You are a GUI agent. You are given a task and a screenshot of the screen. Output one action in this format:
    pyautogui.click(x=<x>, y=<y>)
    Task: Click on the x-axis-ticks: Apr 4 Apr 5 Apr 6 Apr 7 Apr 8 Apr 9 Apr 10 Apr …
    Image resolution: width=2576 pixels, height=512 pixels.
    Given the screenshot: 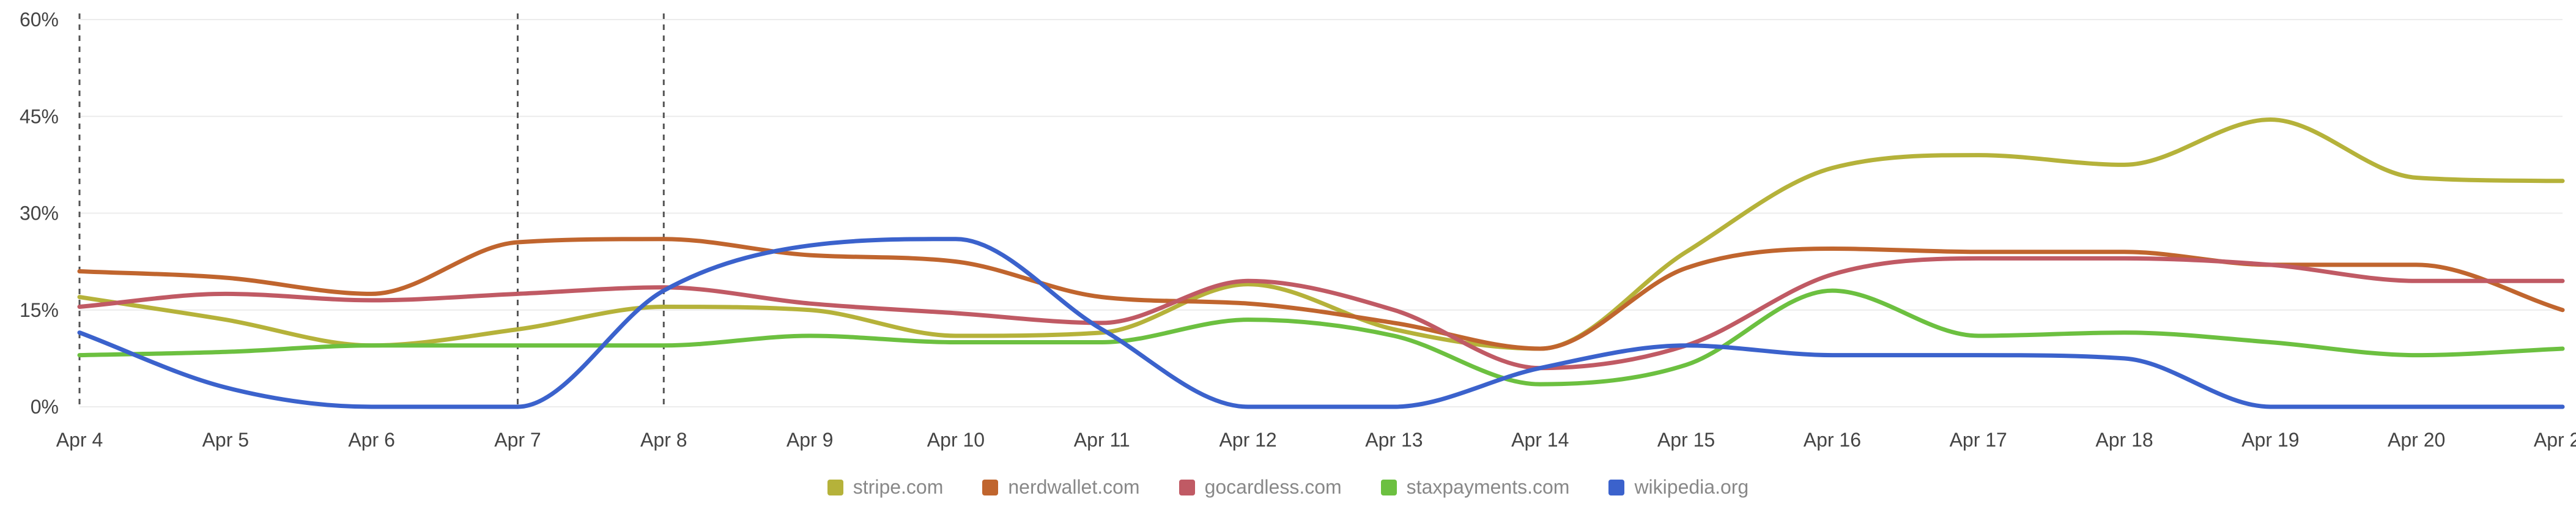 What is the action you would take?
    pyautogui.click(x=1316, y=440)
    